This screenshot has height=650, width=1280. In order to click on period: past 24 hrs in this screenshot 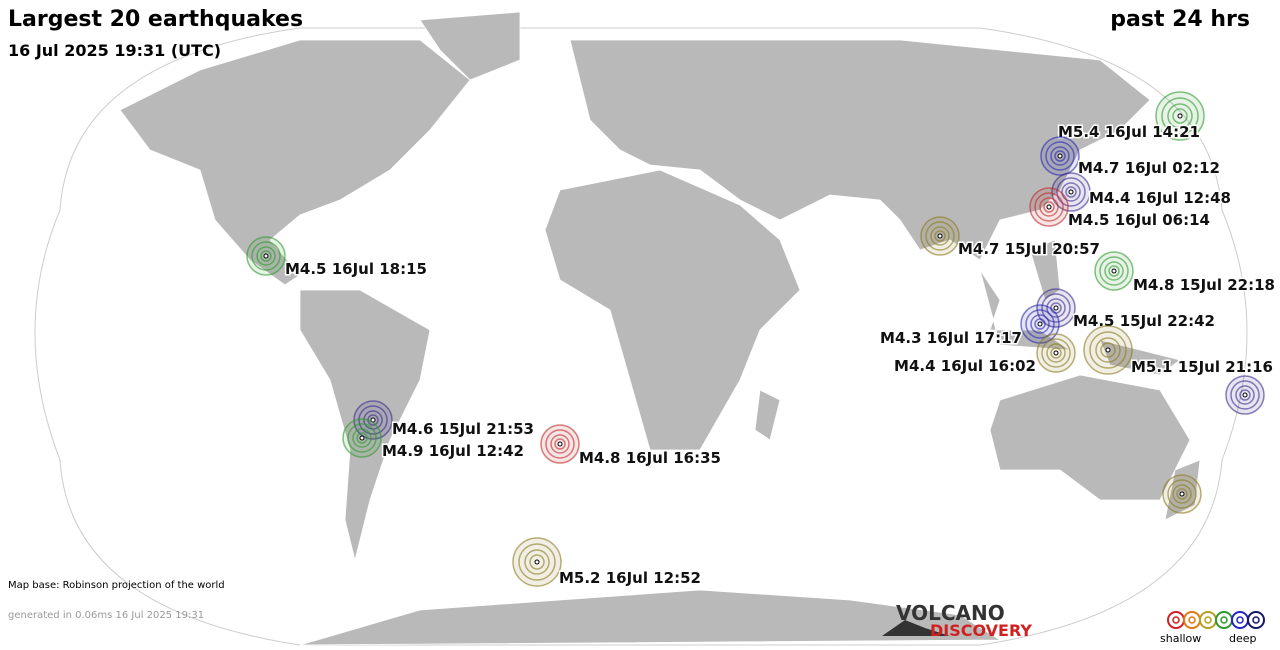, I will do `click(1180, 19)`.